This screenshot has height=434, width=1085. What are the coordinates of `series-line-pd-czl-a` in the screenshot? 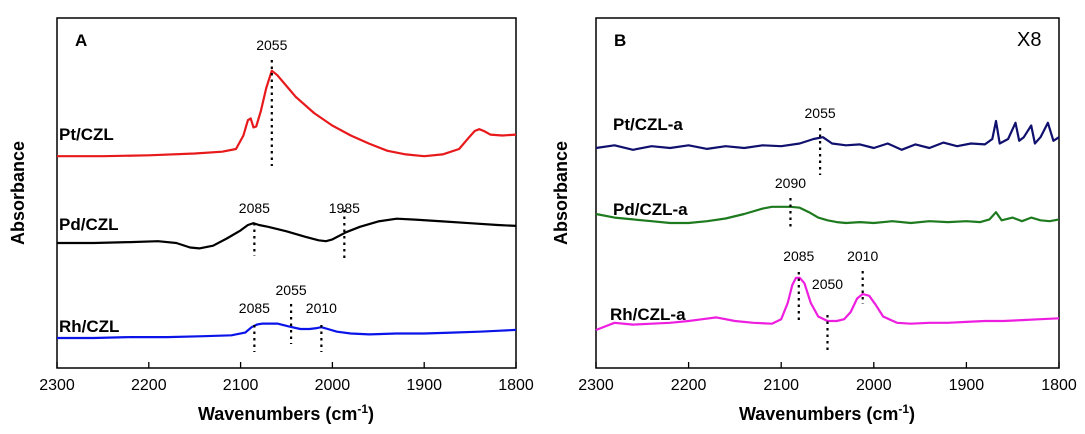 It's located at (827, 215).